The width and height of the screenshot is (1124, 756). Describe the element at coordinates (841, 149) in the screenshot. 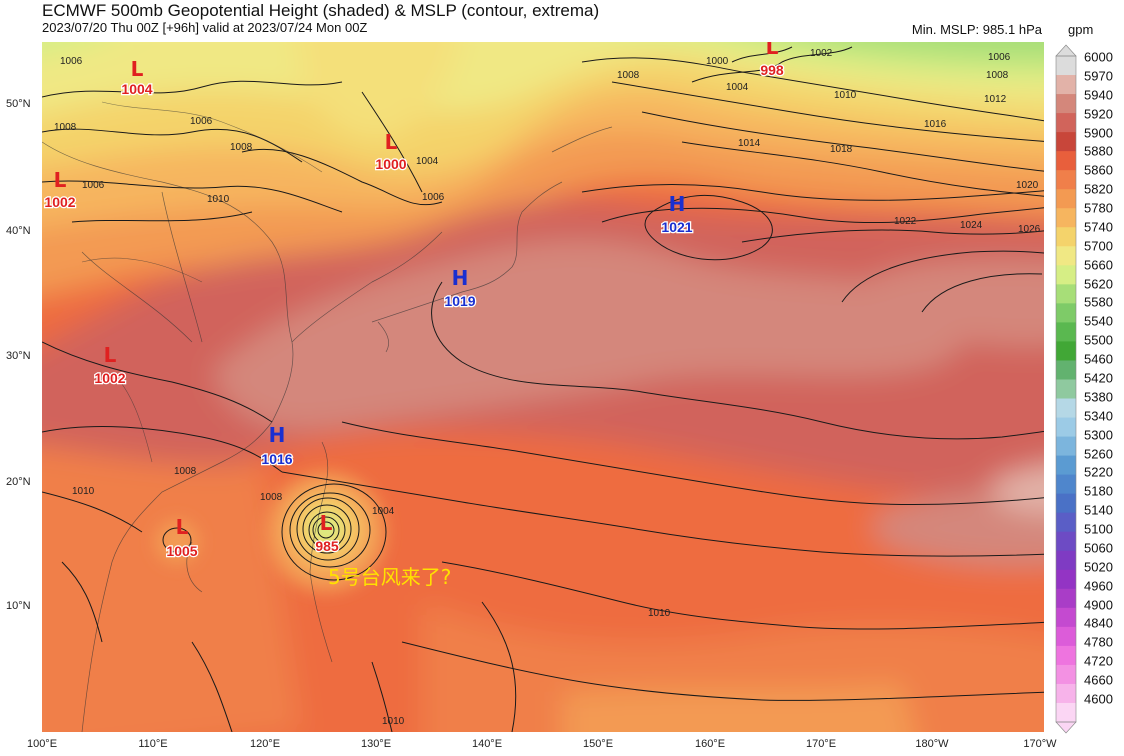

I see `isobar-label: 1018` at that location.